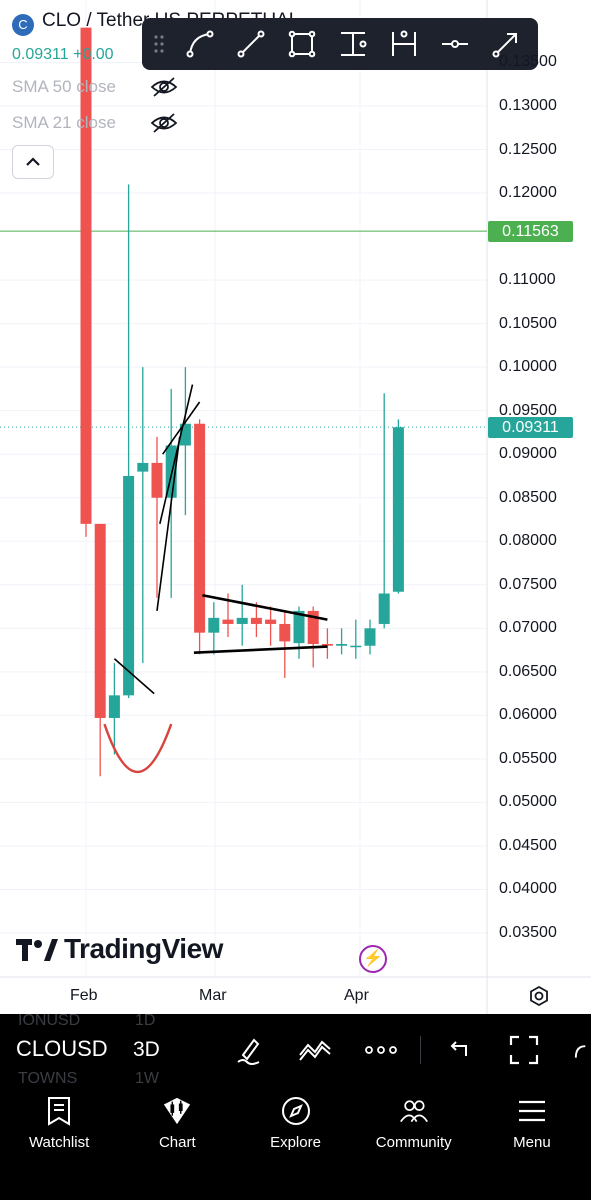  I want to click on tradingview-logo-icon, so click(37, 950).